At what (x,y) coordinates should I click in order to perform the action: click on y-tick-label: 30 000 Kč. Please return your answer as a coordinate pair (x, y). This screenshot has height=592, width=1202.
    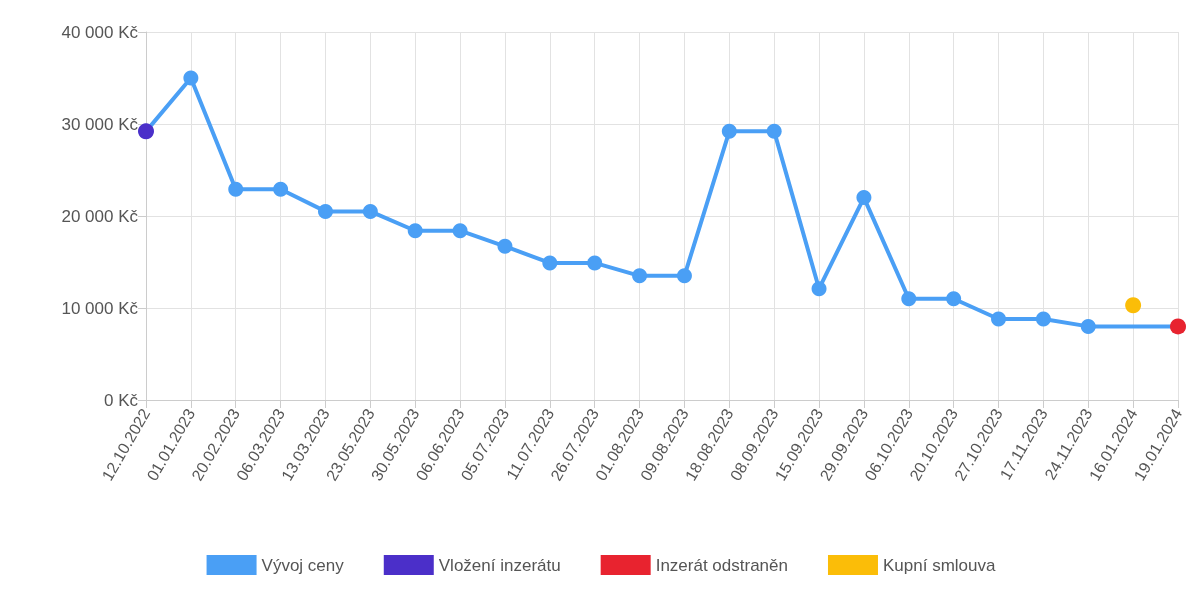
    Looking at the image, I should click on (100, 124).